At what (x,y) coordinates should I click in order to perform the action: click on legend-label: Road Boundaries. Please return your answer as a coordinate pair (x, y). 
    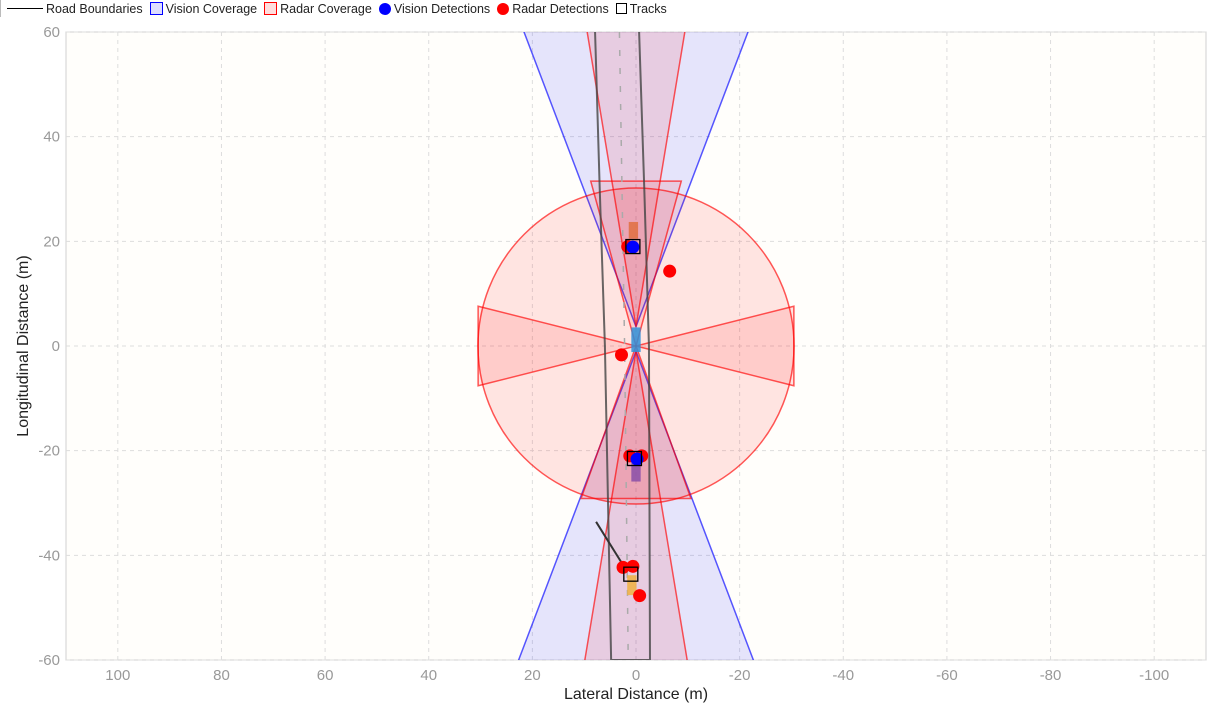
    Looking at the image, I should click on (94, 8).